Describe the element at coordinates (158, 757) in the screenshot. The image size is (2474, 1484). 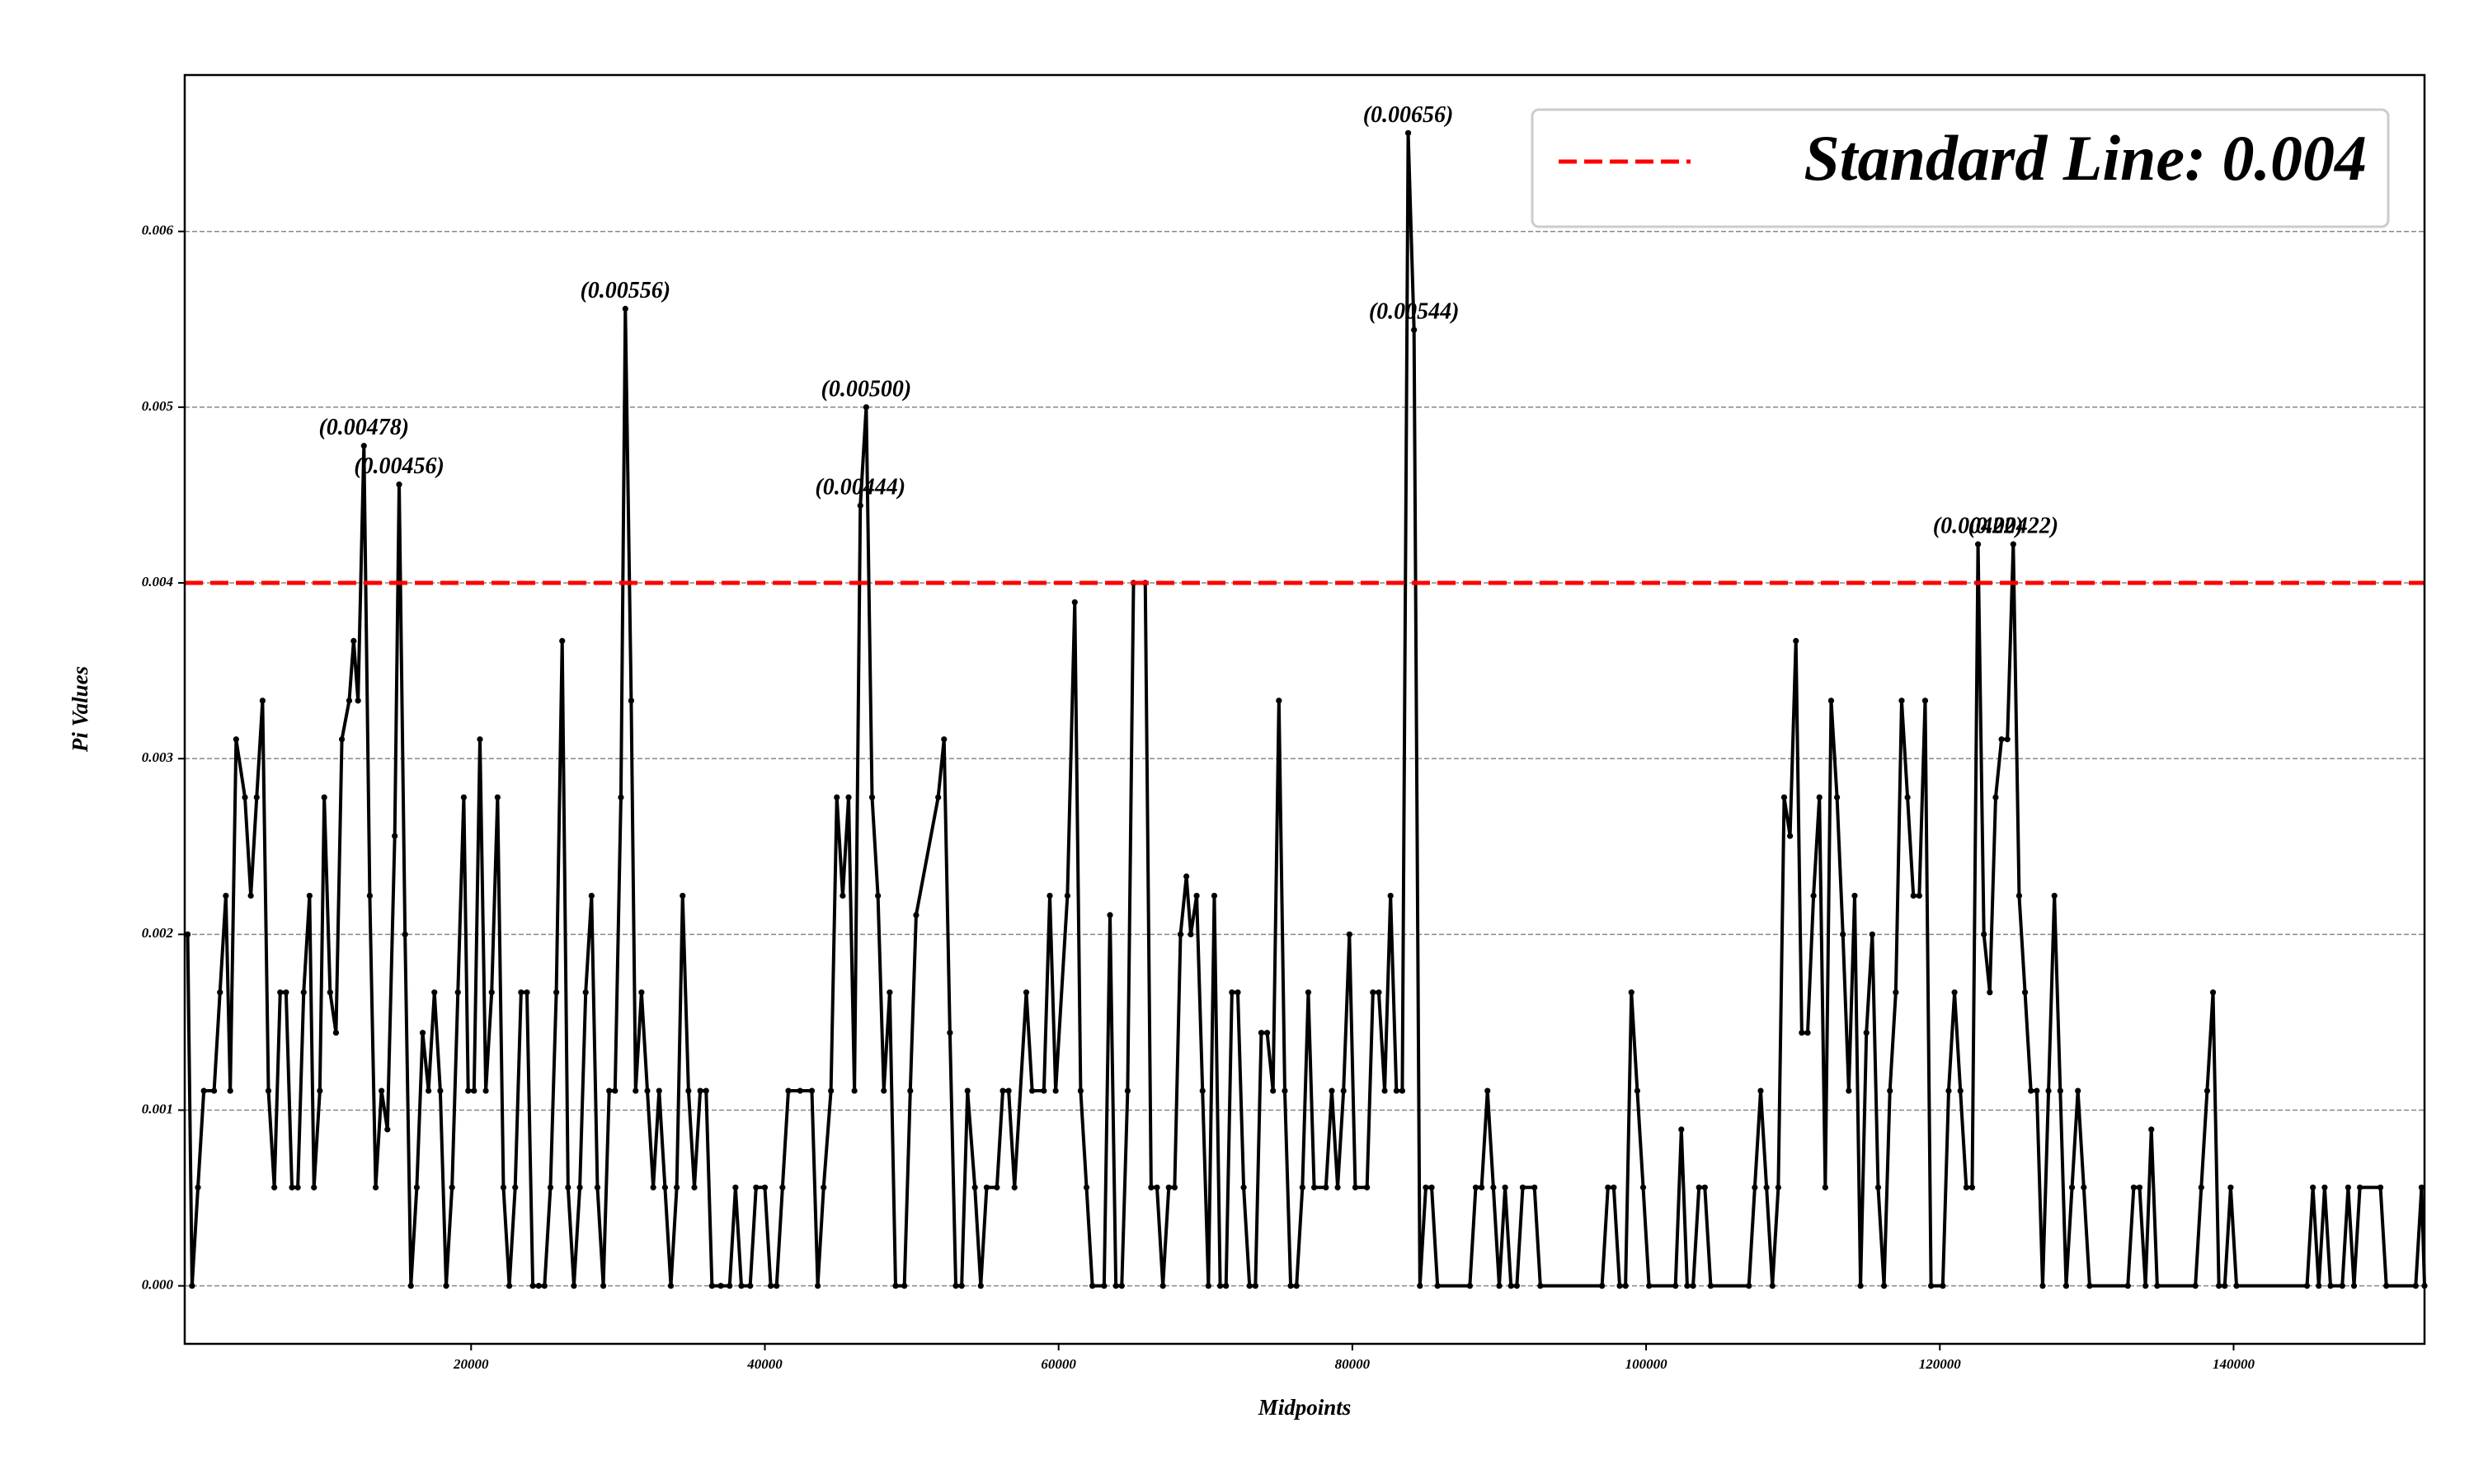
I see `y-tick-label: 0.003` at that location.